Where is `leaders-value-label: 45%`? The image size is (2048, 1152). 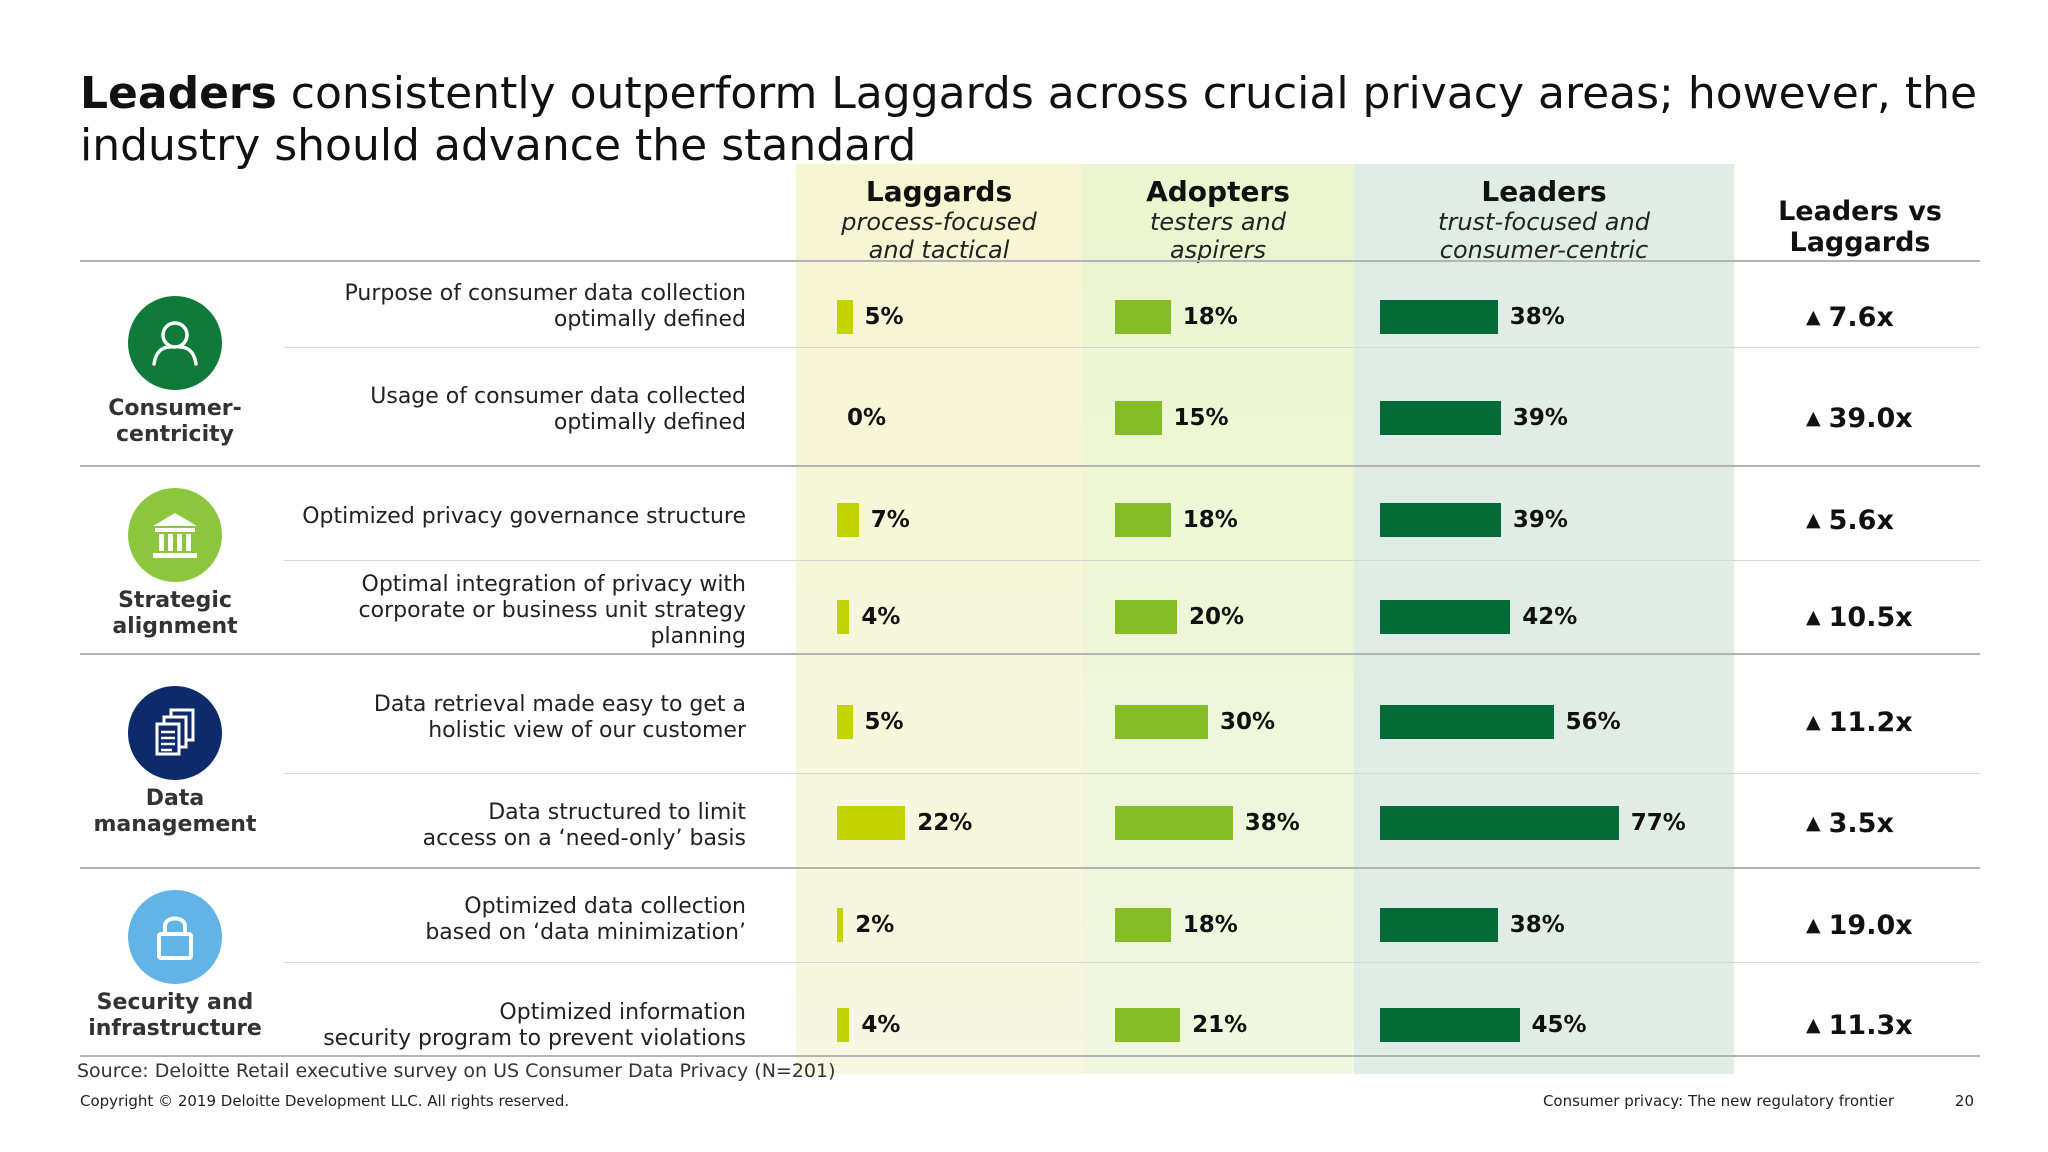
leaders-value-label: 45% is located at coordinates (1559, 1025).